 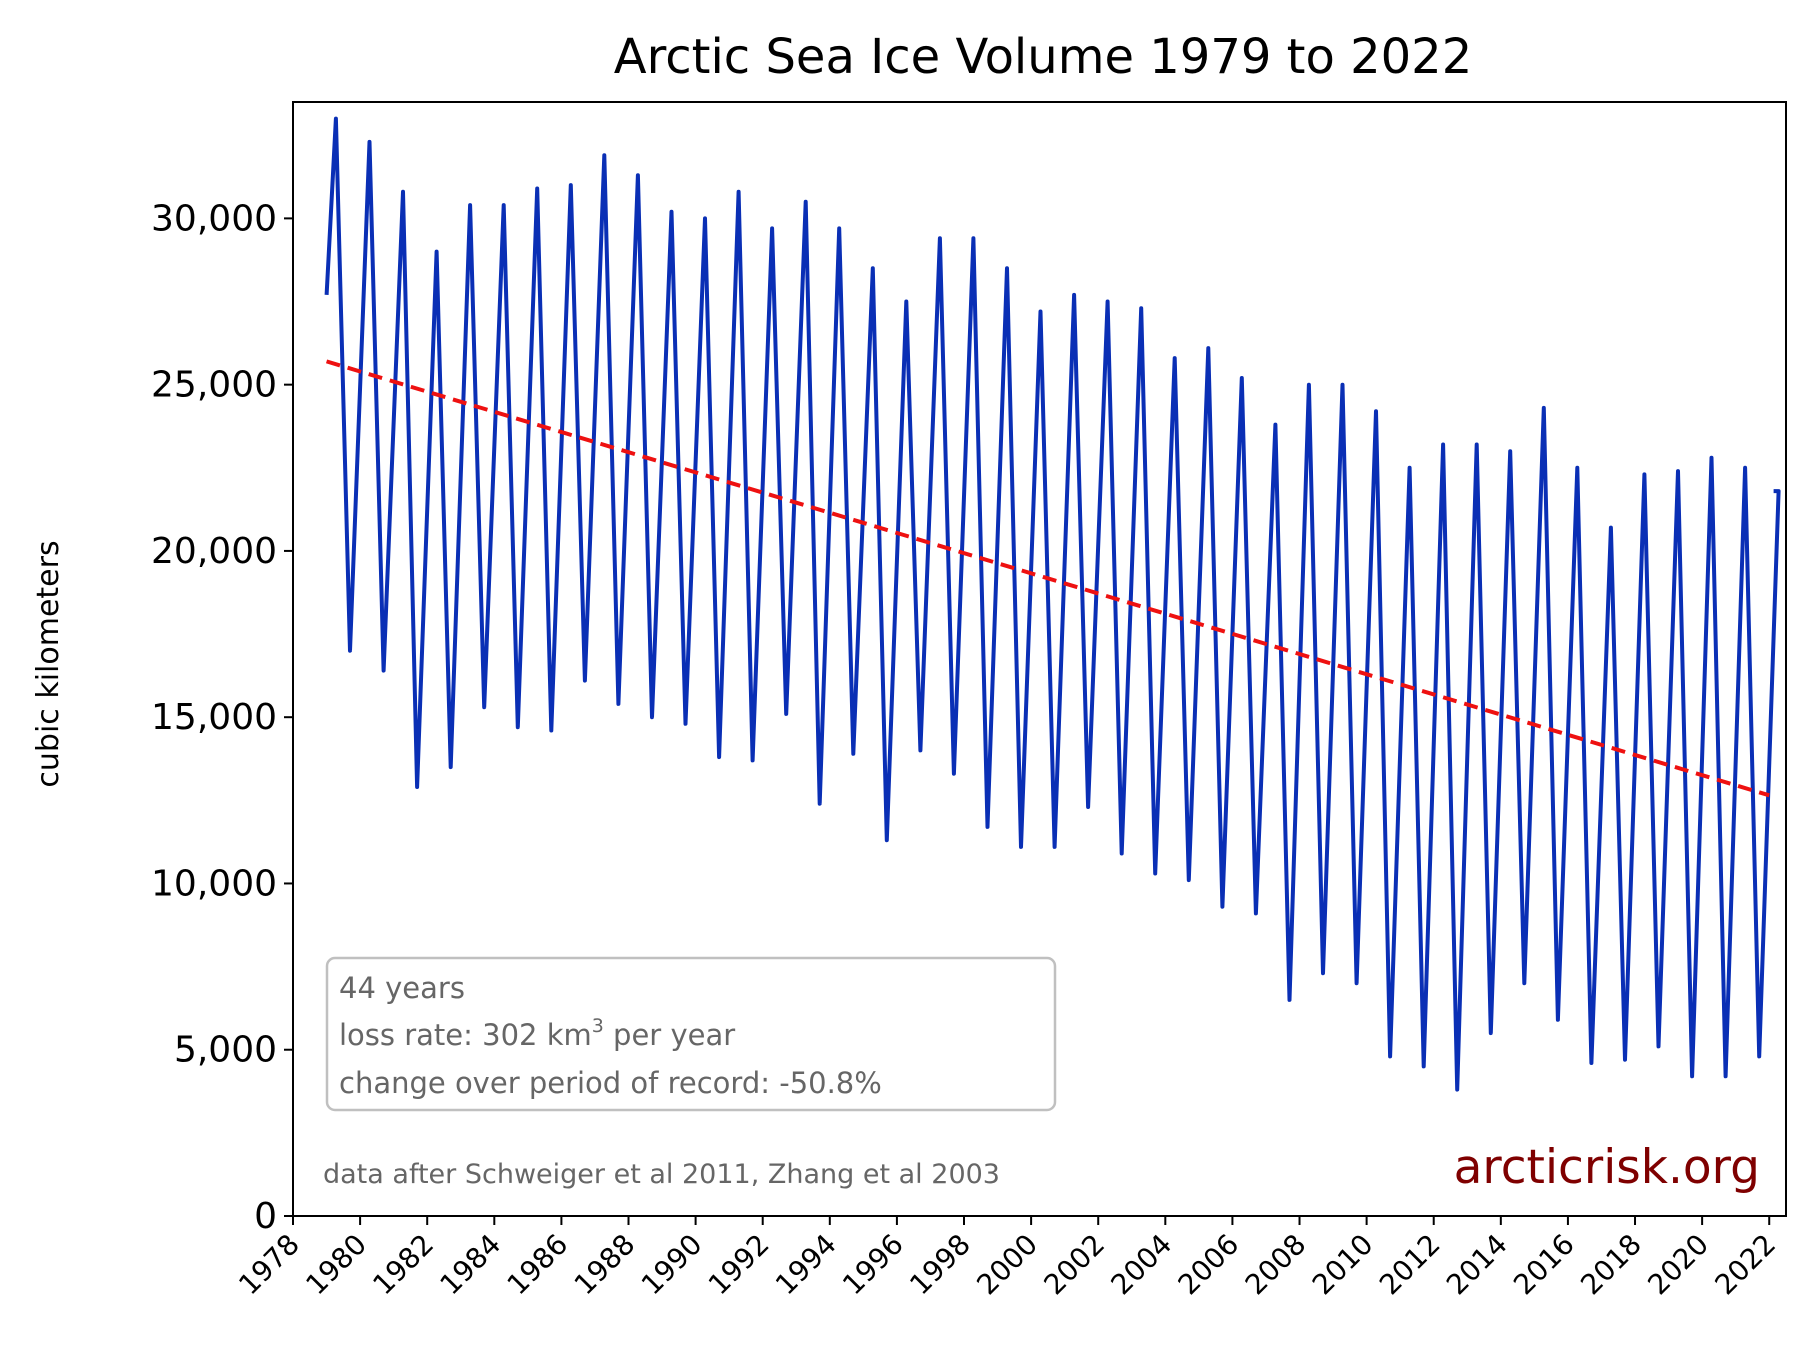 I want to click on y-tick-label: 0, so click(x=265, y=1216).